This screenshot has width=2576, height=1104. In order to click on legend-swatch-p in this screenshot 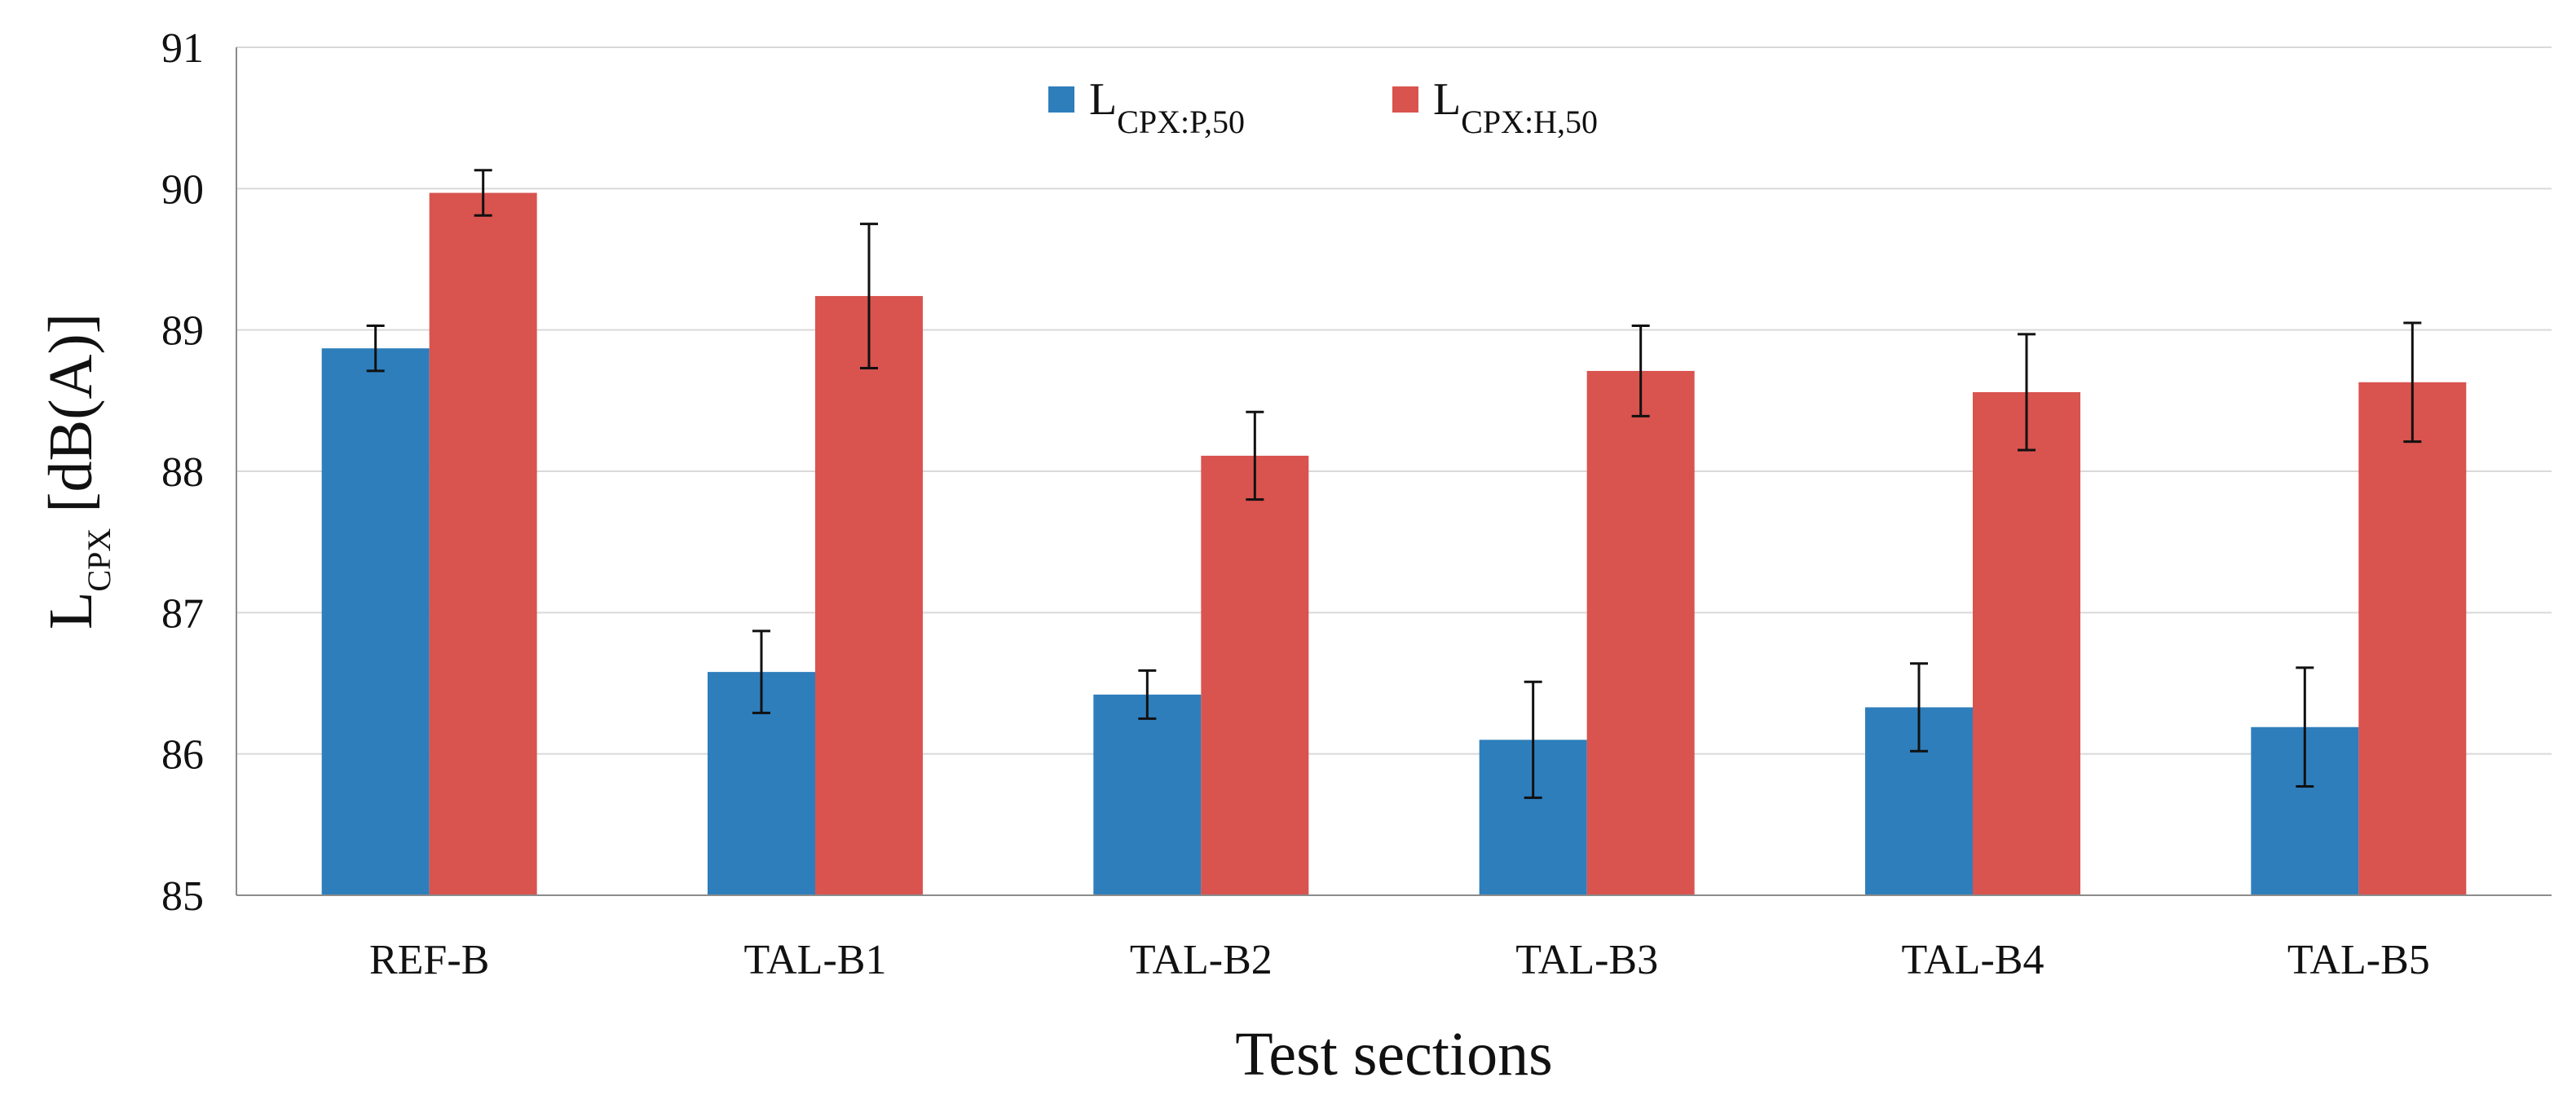, I will do `click(1061, 99)`.